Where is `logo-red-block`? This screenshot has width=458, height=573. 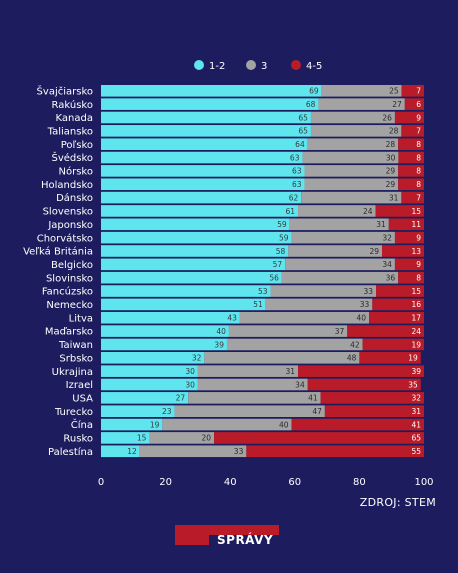
logo-red-block is located at coordinates (192, 535).